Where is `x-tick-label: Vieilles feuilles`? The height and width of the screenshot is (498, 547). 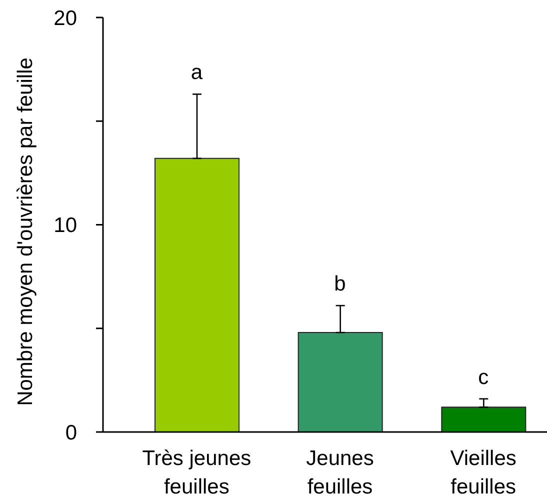
x-tick-label: Vieilles feuilles is located at coordinates (483, 472).